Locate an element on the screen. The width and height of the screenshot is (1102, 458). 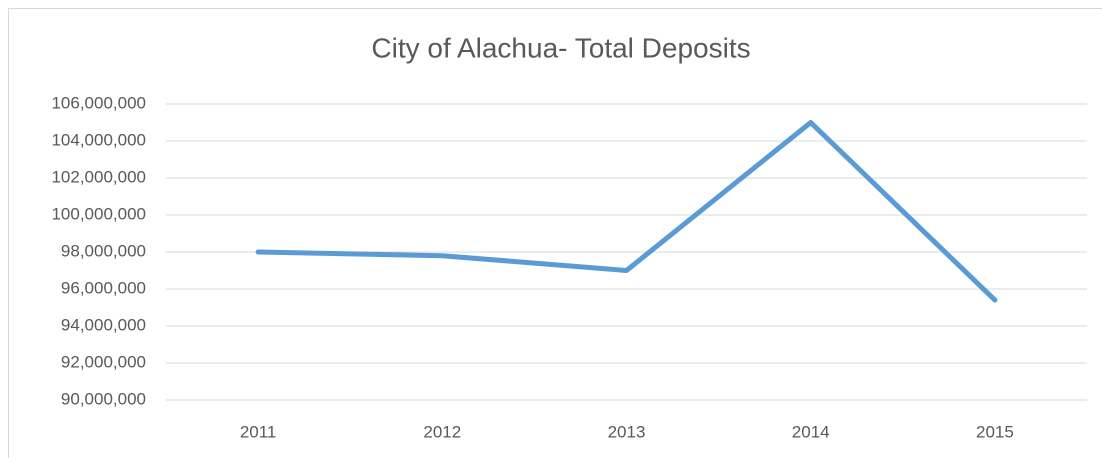
y-tick-label: 106,000,000 is located at coordinates (98, 102).